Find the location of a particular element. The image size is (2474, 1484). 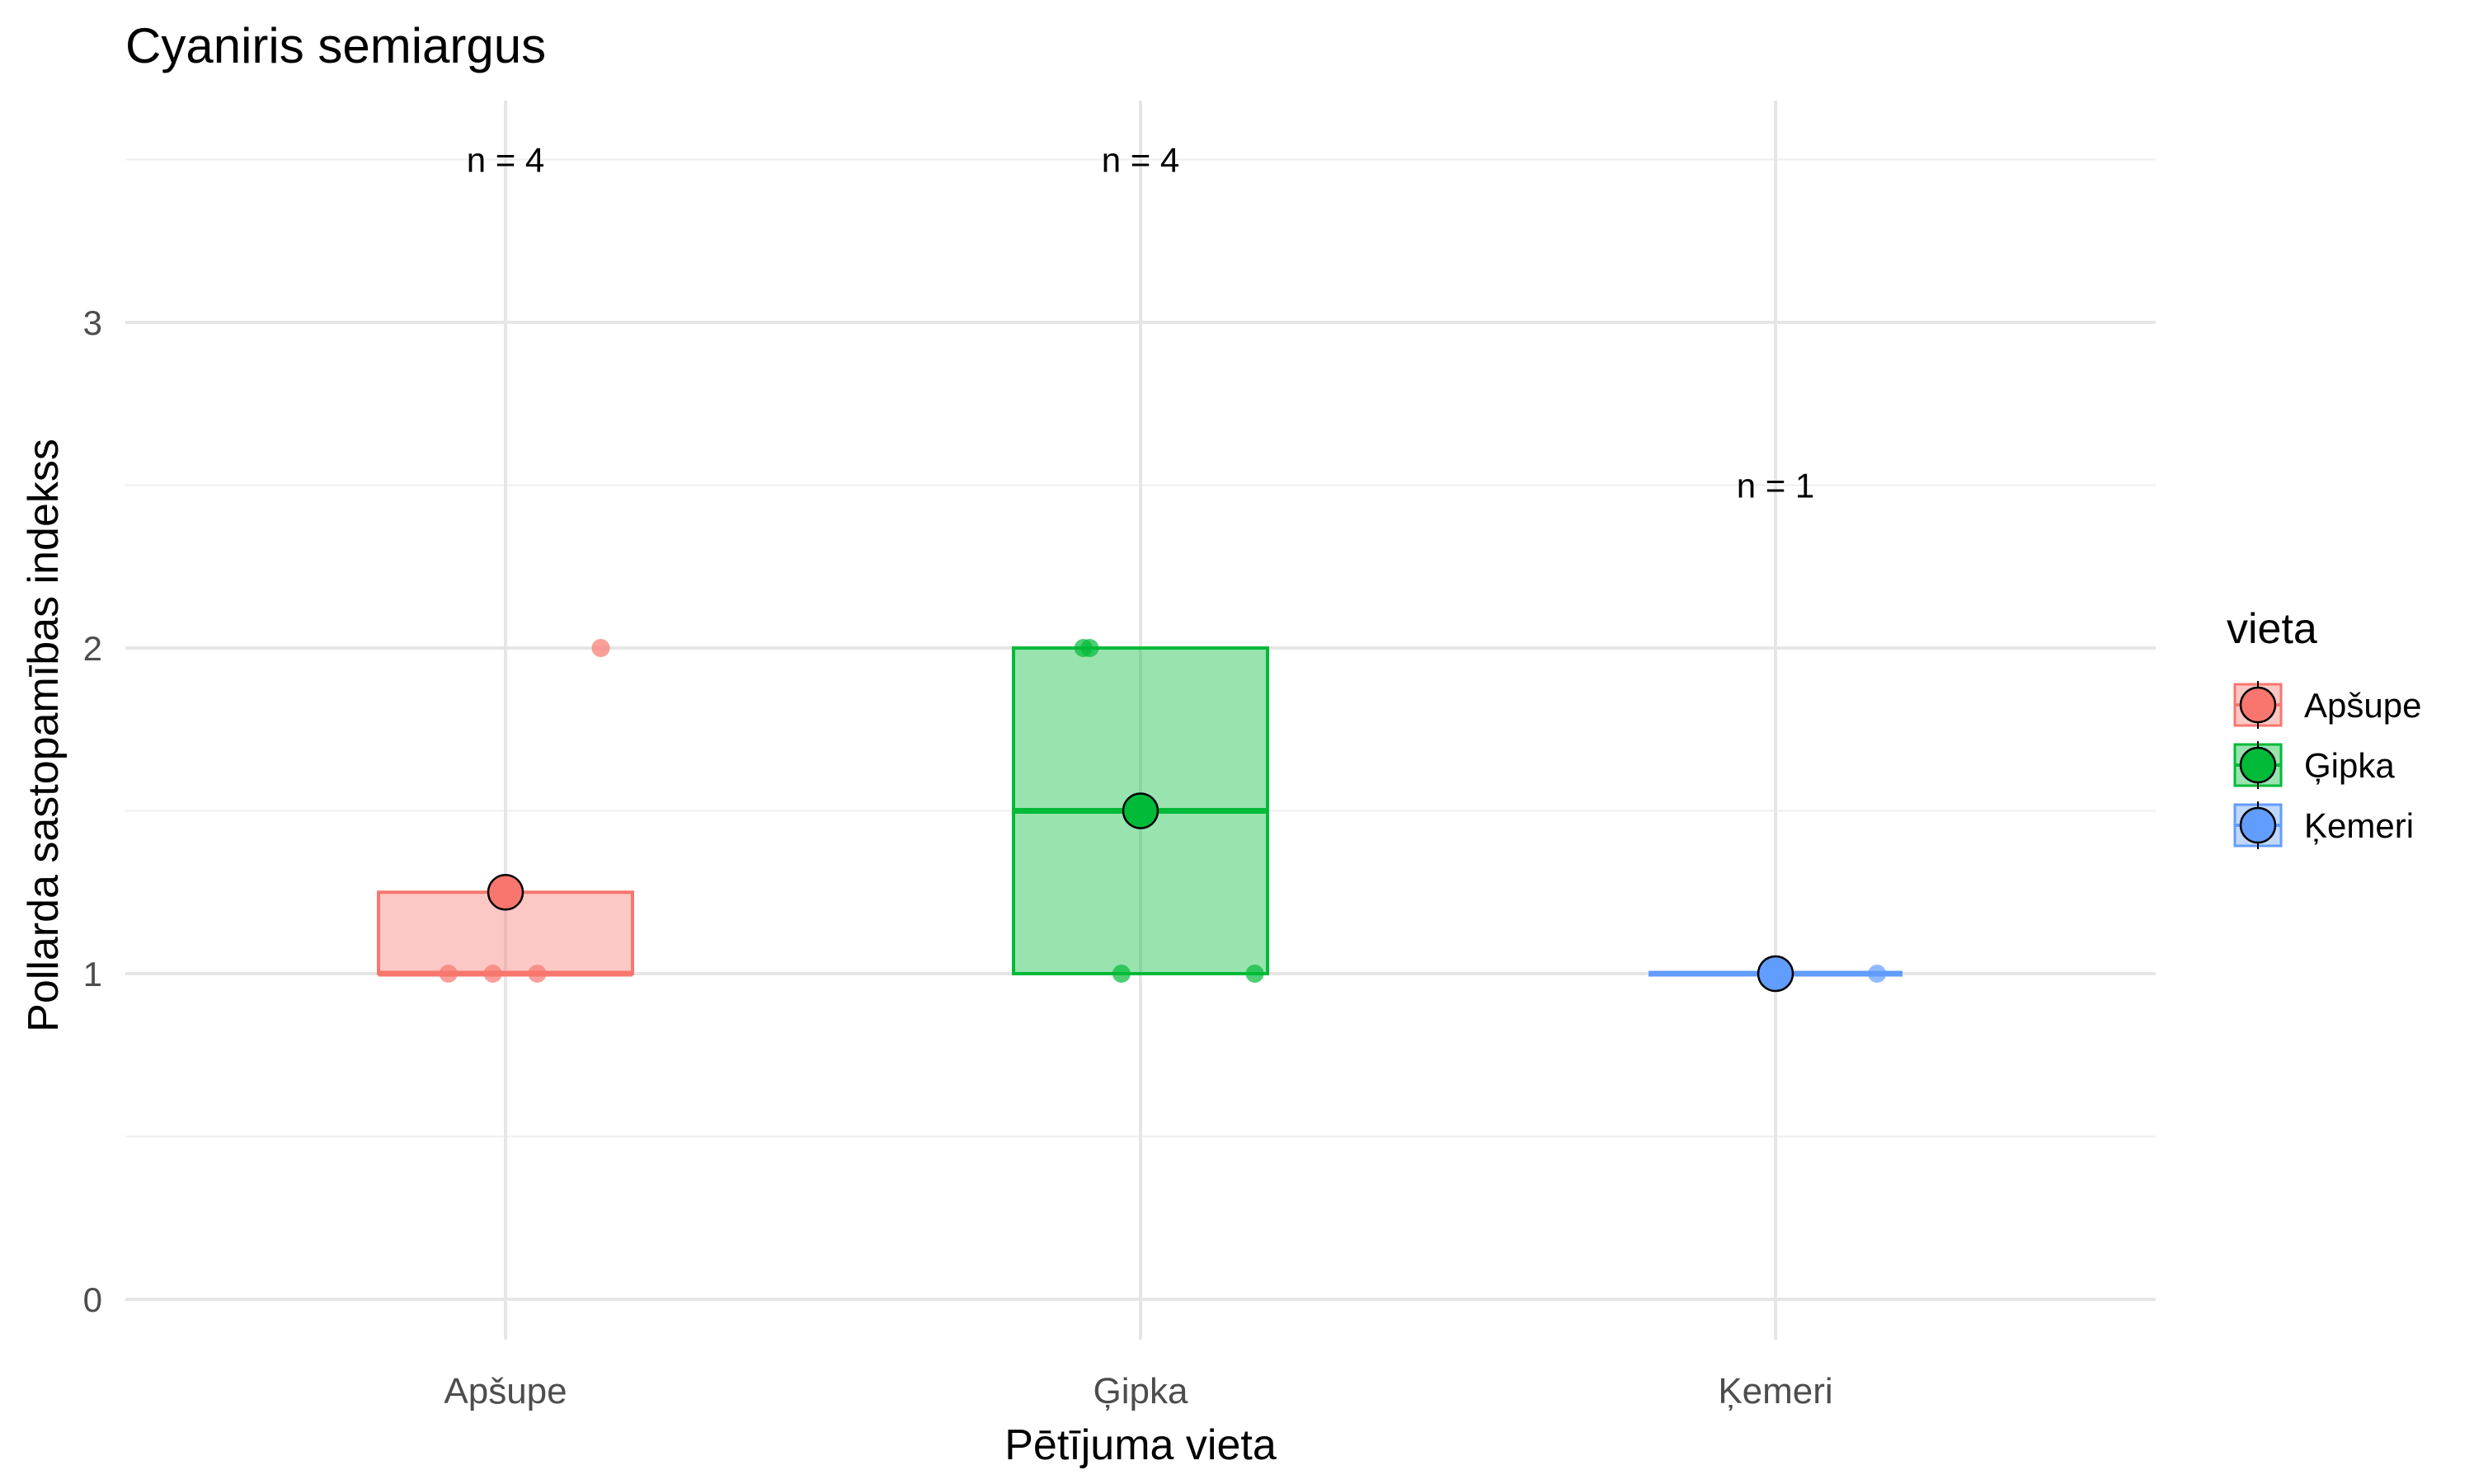

y-axis-title: Pollarda sastopamības indekss is located at coordinates (44, 735).